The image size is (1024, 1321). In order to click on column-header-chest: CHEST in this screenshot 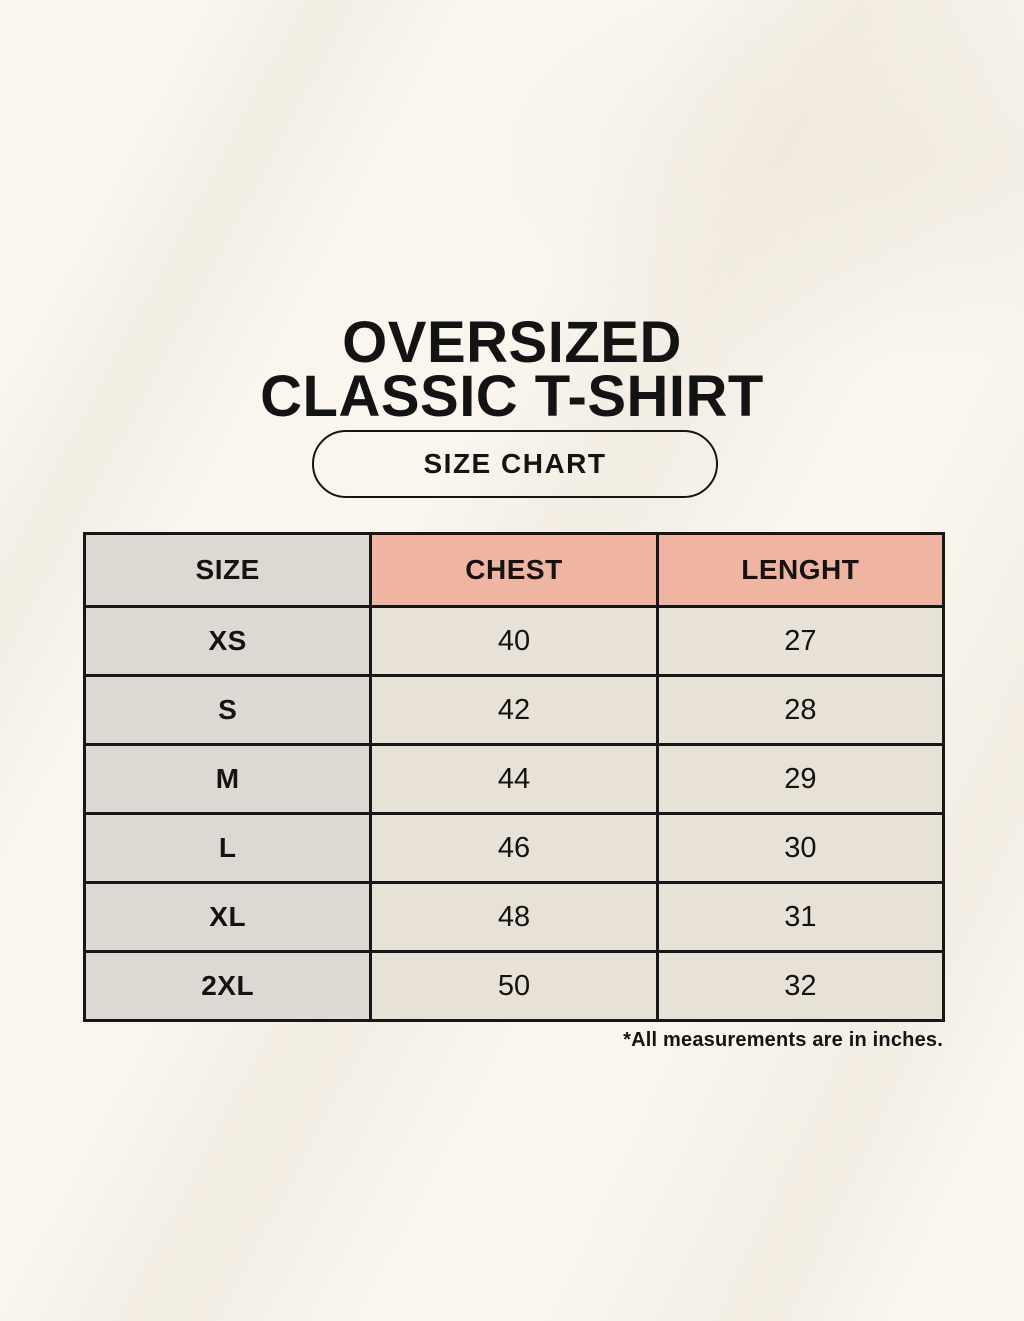, I will do `click(514, 570)`.